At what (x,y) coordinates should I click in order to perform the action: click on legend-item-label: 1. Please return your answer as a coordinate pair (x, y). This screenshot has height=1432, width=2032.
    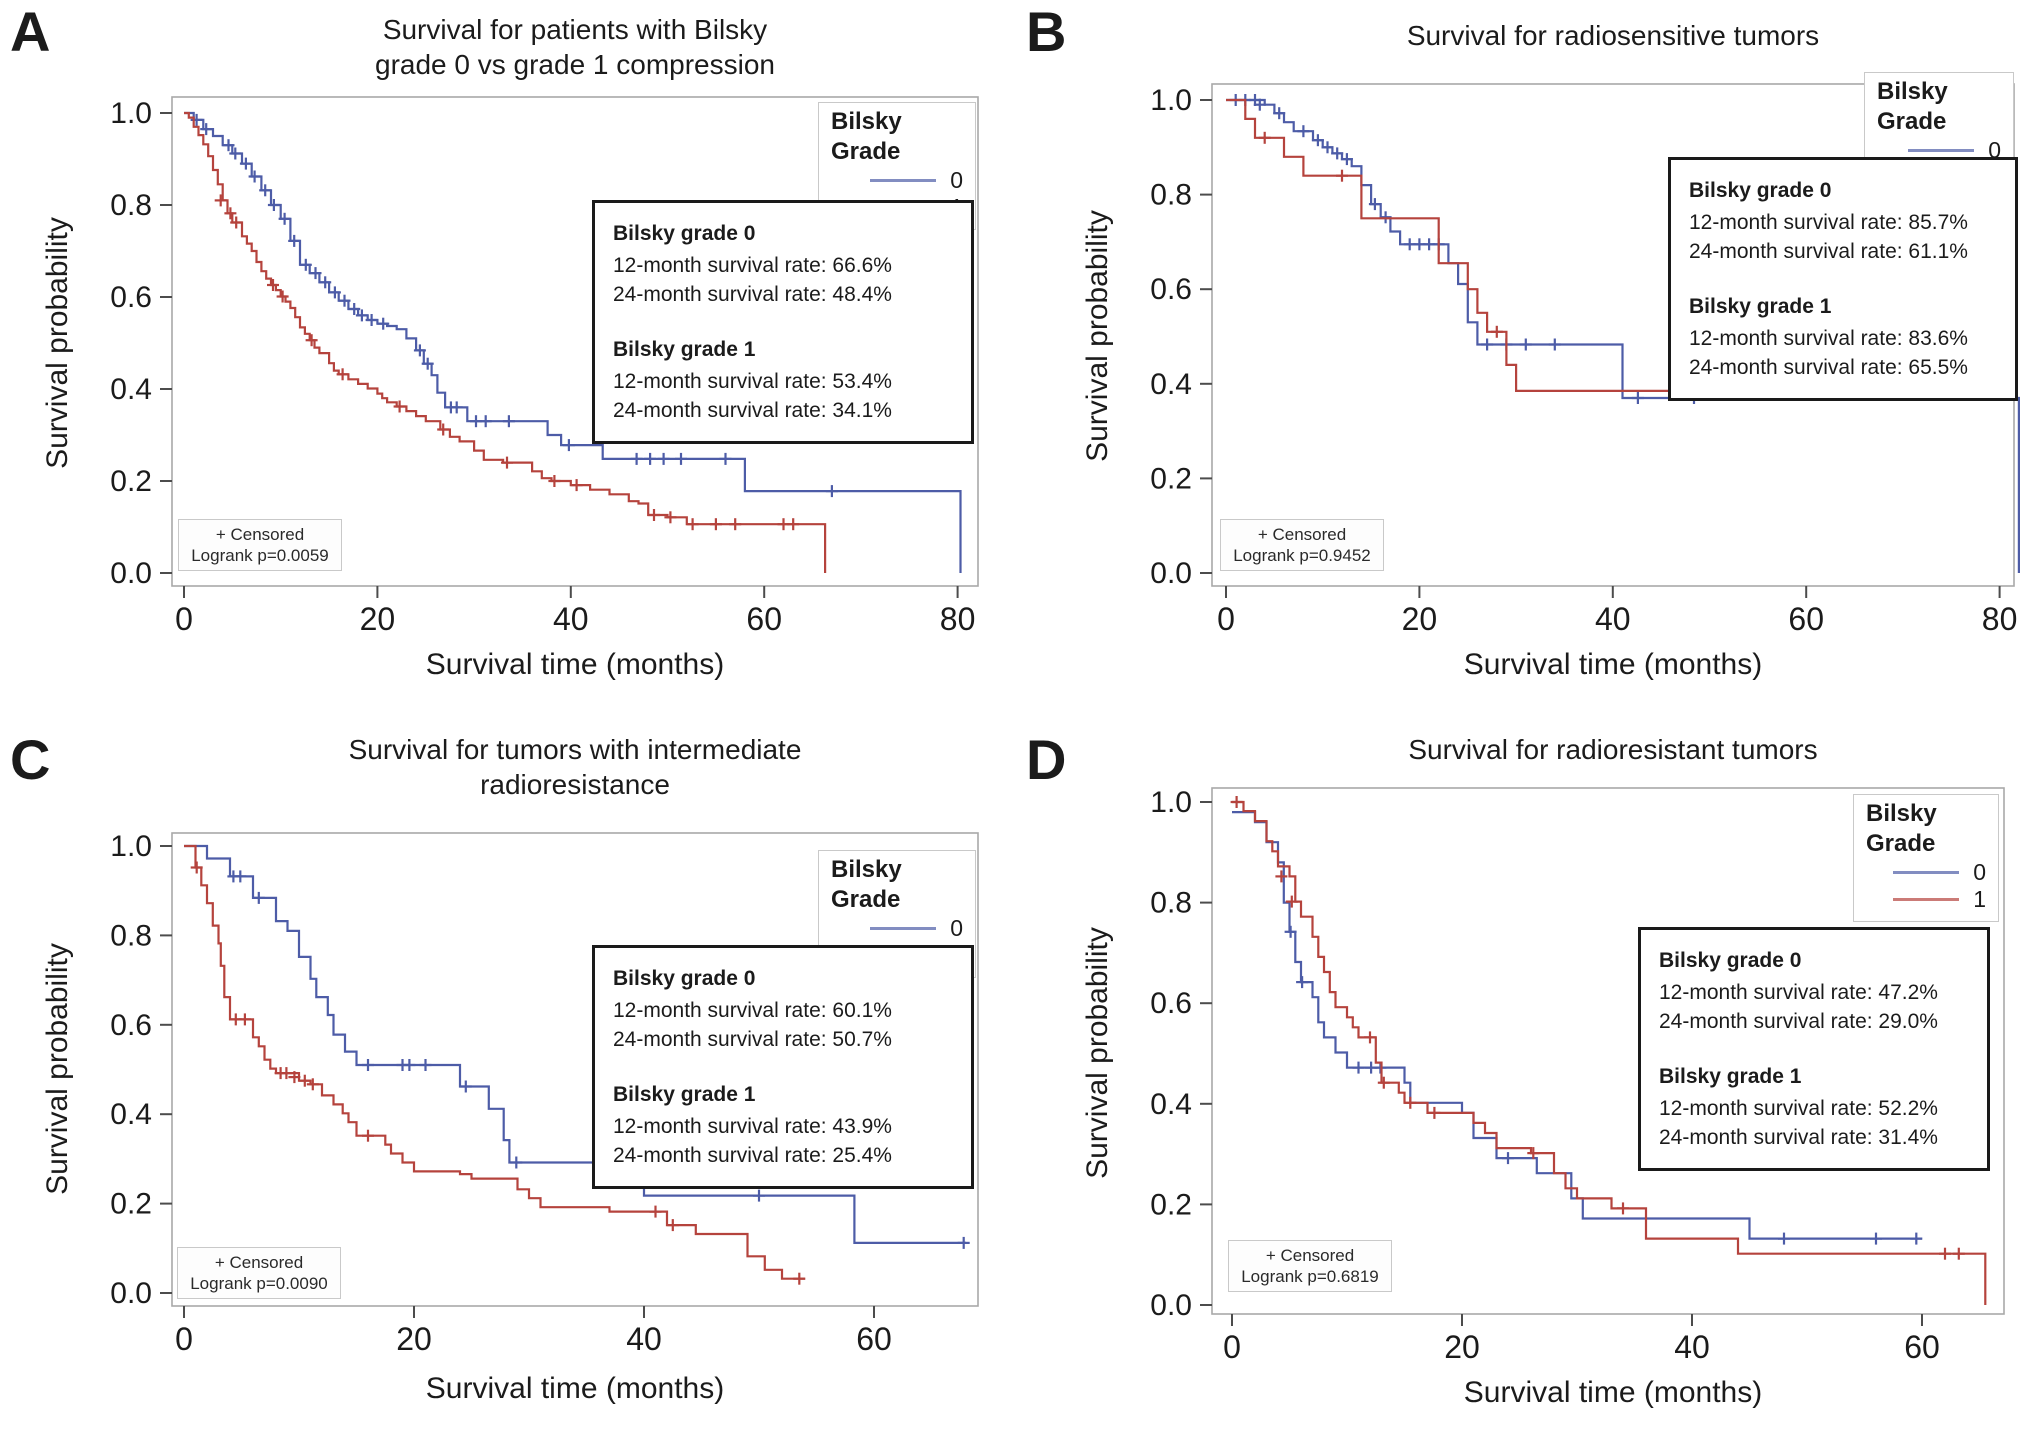
    Looking at the image, I should click on (1979, 899).